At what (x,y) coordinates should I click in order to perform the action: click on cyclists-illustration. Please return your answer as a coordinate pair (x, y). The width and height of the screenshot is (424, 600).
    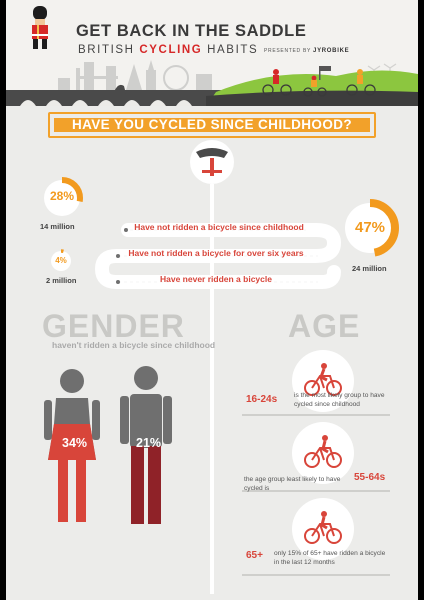
    Looking at the image, I should click on (319, 90).